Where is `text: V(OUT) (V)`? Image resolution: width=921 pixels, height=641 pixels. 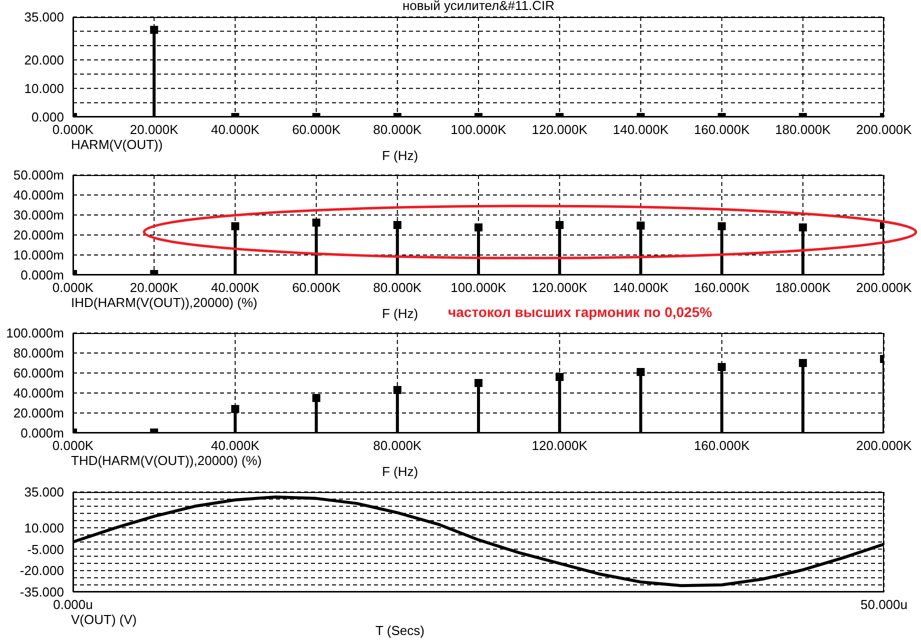 text: V(OUT) (V) is located at coordinates (104, 619).